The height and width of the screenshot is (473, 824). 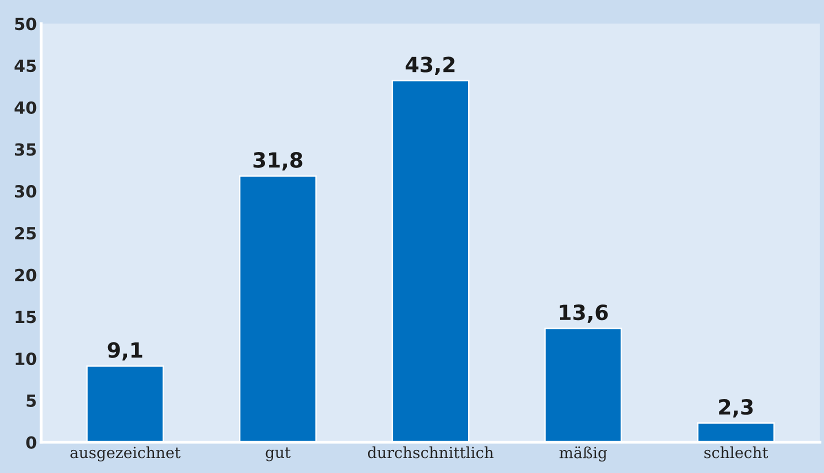 What do you see at coordinates (26, 359) in the screenshot?
I see `y-tick-label: 10` at bounding box center [26, 359].